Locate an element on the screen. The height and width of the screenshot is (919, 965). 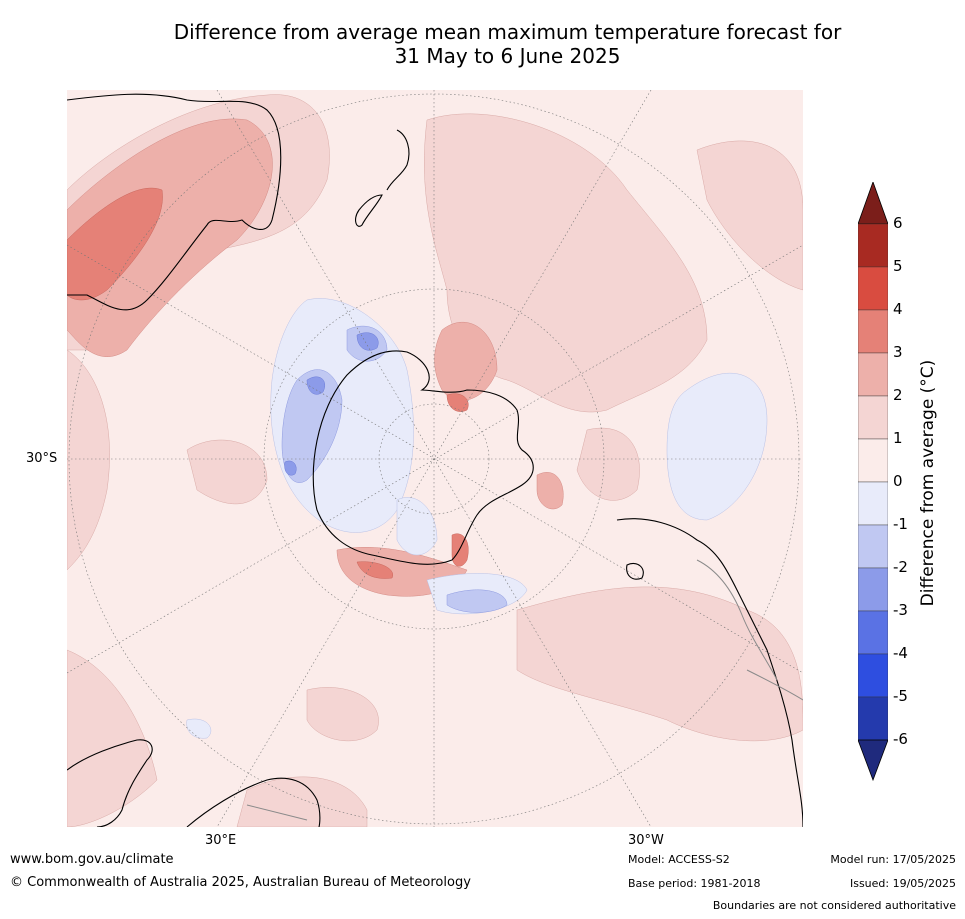
cb-tick-4: 4 is located at coordinates (898, 309).